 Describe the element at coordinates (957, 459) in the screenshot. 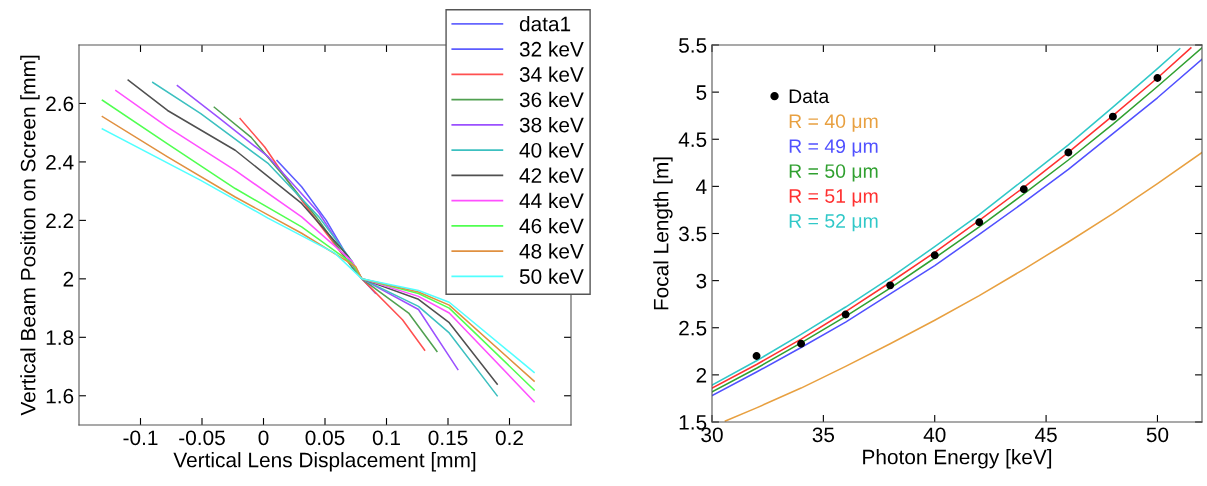

I see `x-axis-title: Photon Energy [keV]` at that location.